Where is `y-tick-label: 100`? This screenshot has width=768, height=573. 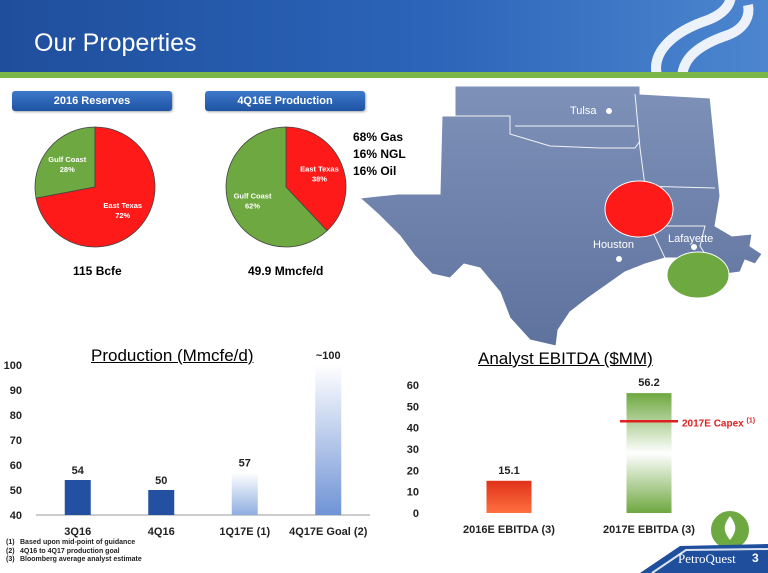 y-tick-label: 100 is located at coordinates (13, 366).